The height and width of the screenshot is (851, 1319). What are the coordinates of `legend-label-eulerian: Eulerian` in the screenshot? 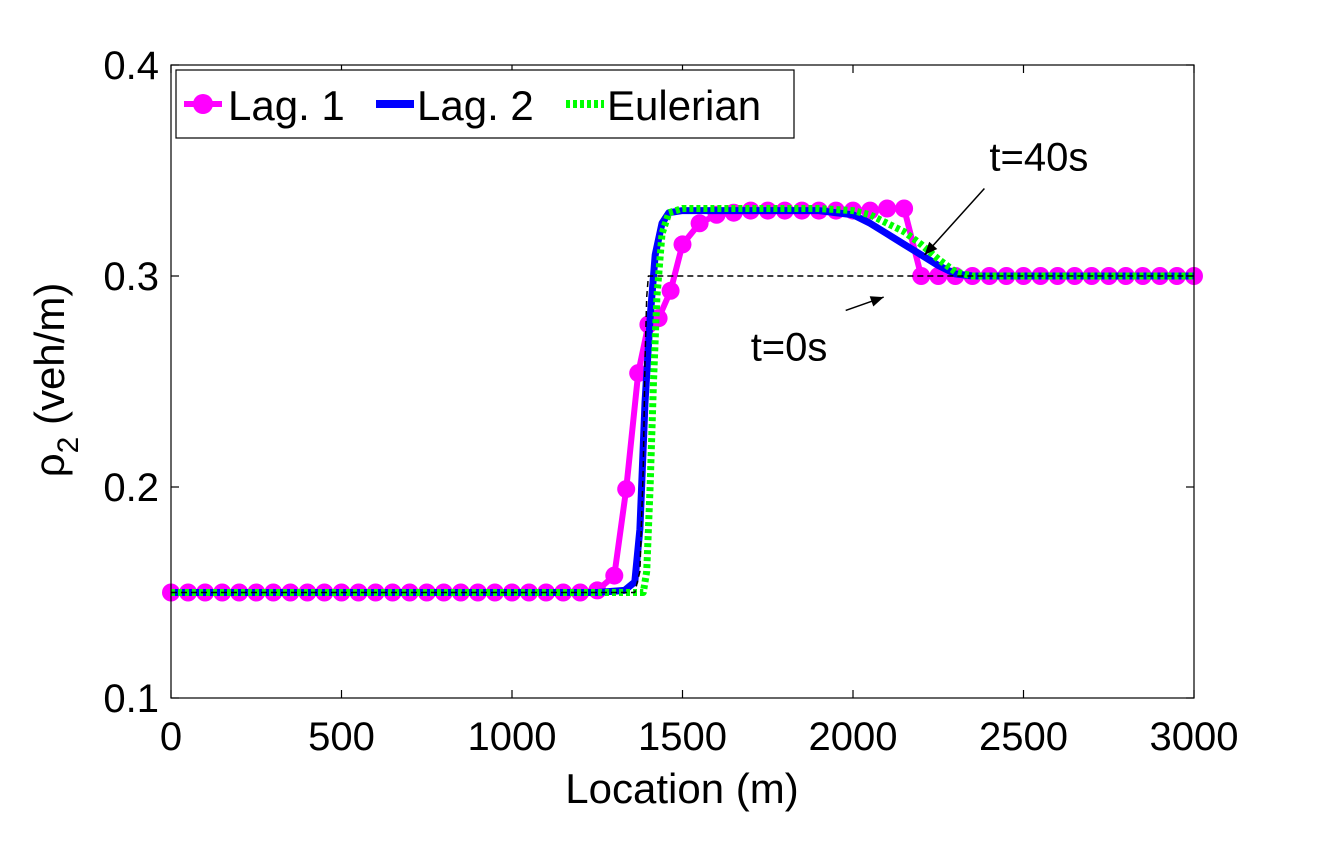 It's located at (684, 105).